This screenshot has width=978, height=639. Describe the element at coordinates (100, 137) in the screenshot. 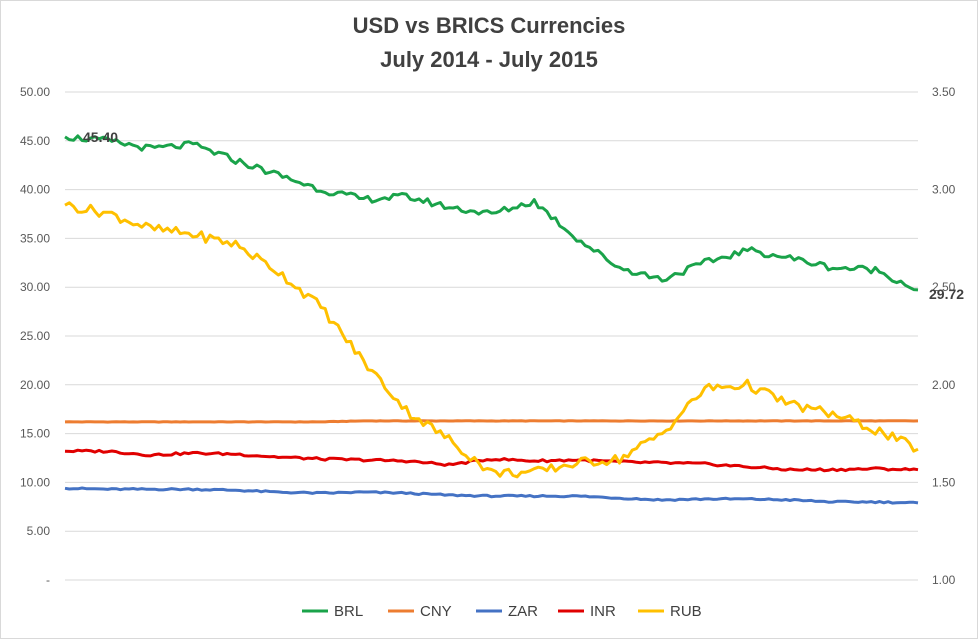

I see `data-label-brl-start: 45.40` at that location.